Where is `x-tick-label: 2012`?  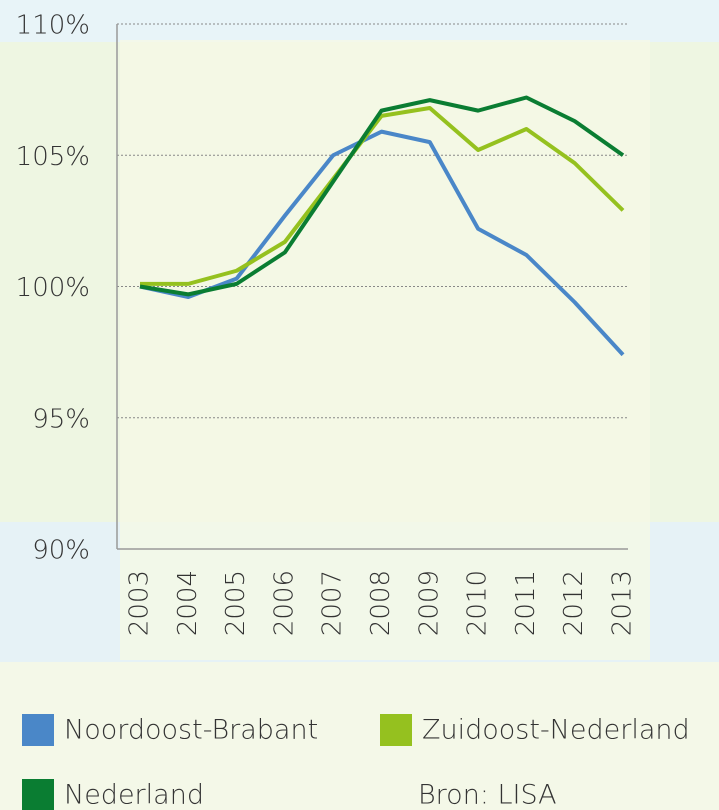 x-tick-label: 2012 is located at coordinates (574, 603).